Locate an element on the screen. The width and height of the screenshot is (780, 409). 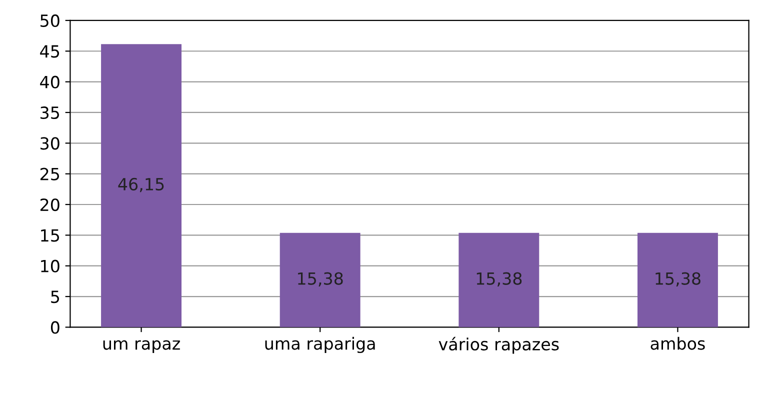
x-tick-label: um rapaz is located at coordinates (141, 347).